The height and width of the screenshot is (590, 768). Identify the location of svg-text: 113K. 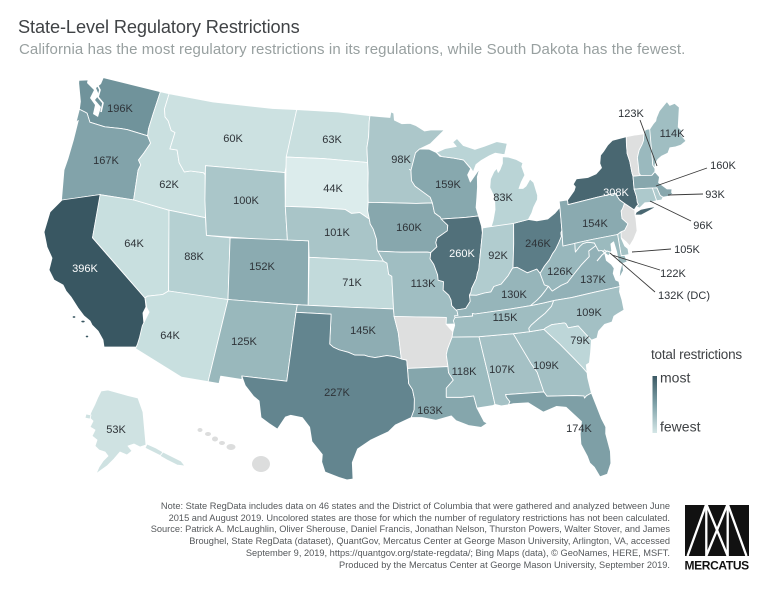
(424, 284).